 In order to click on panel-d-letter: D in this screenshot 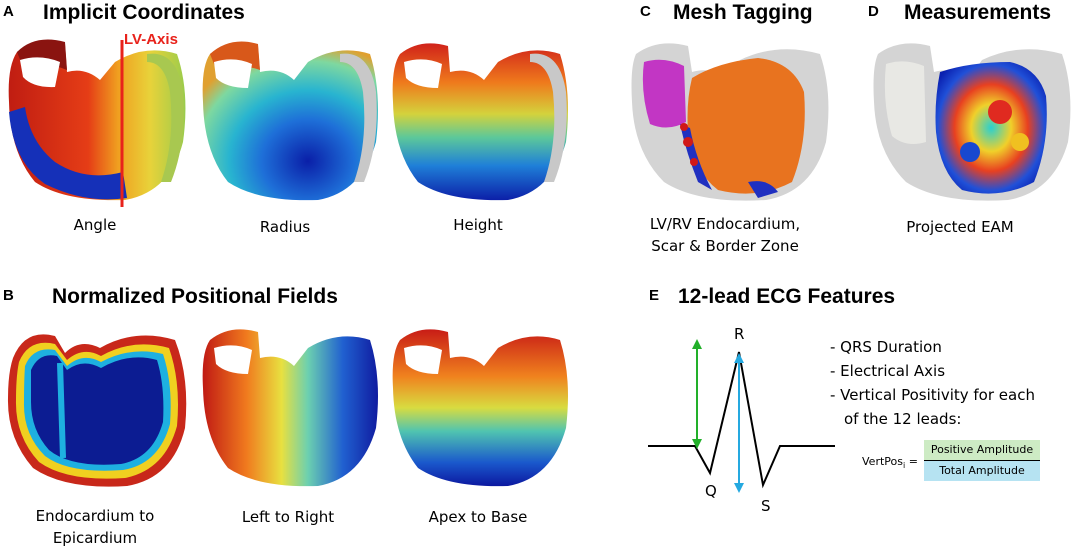, I will do `click(873, 11)`.